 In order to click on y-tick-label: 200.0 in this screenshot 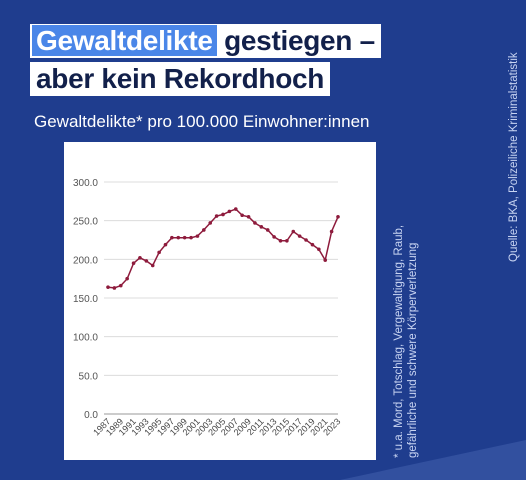, I will do `click(85, 260)`.